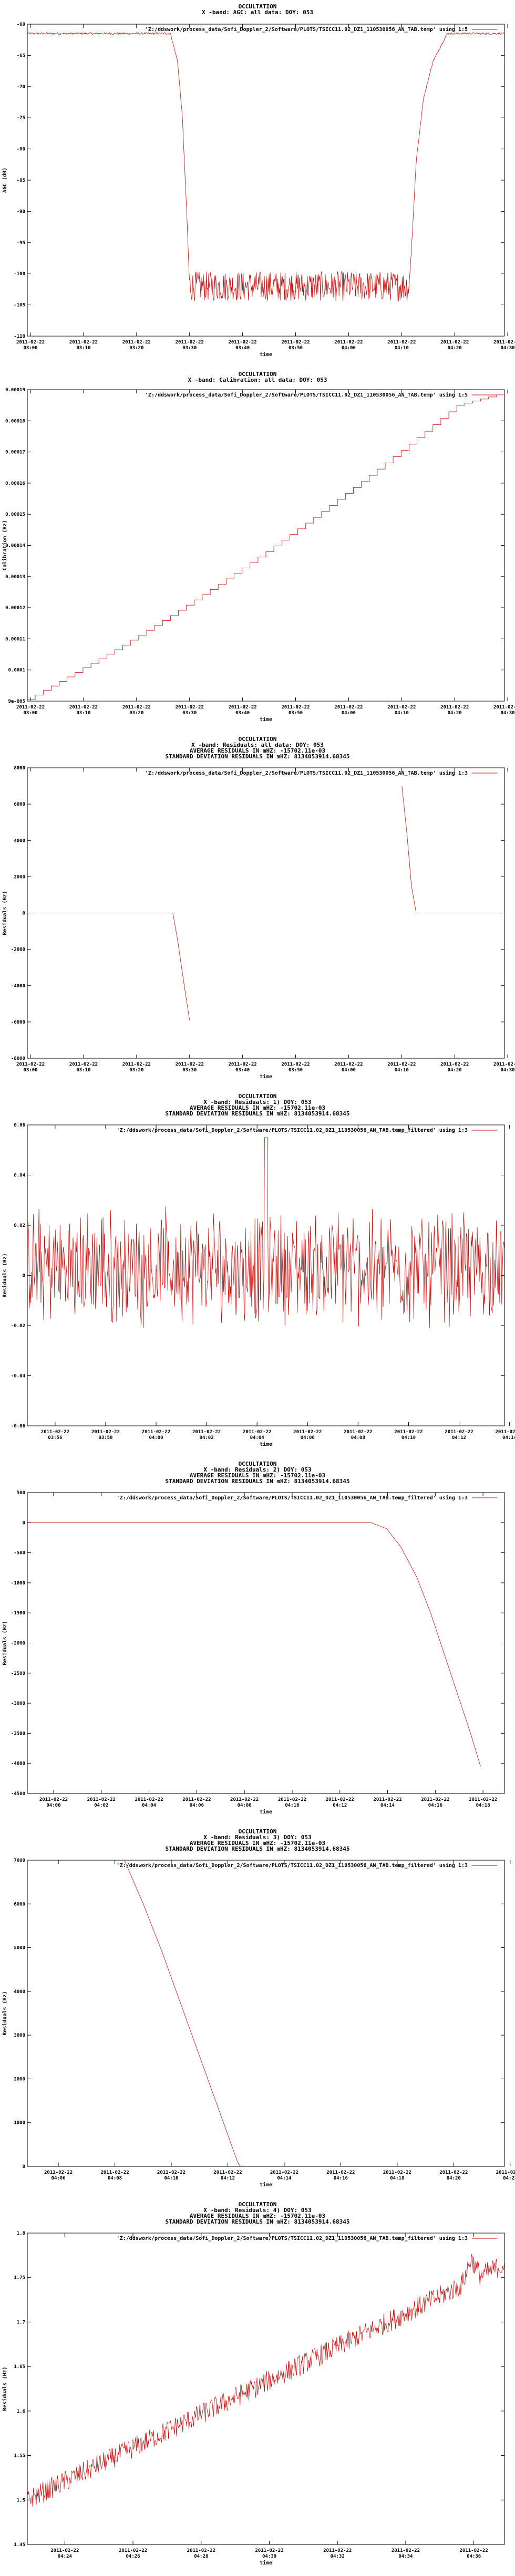  What do you see at coordinates (21, 118) in the screenshot?
I see `y-tick-label: -75` at bounding box center [21, 118].